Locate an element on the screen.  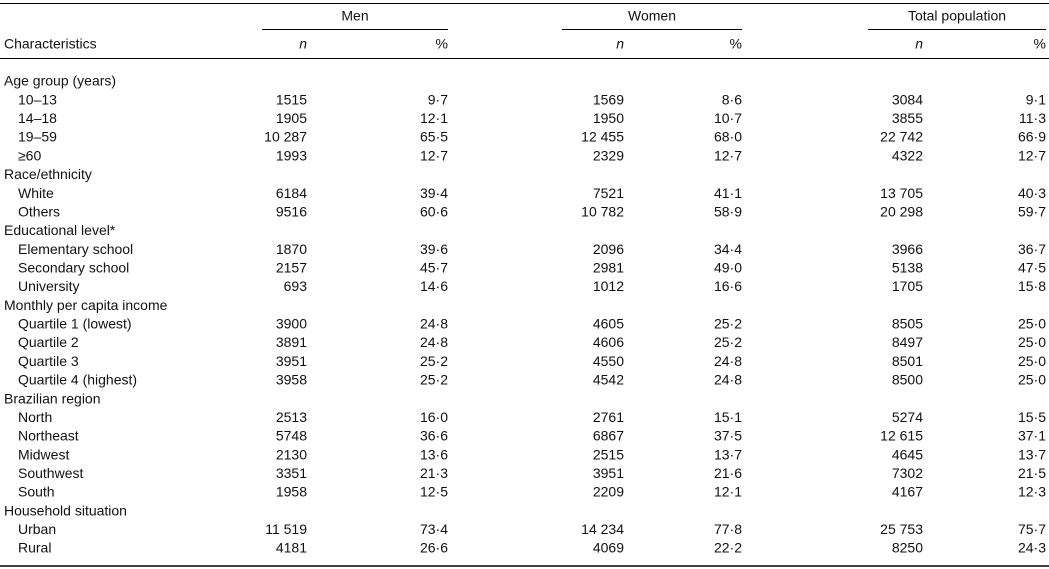
cell: 2096 is located at coordinates (608, 249).